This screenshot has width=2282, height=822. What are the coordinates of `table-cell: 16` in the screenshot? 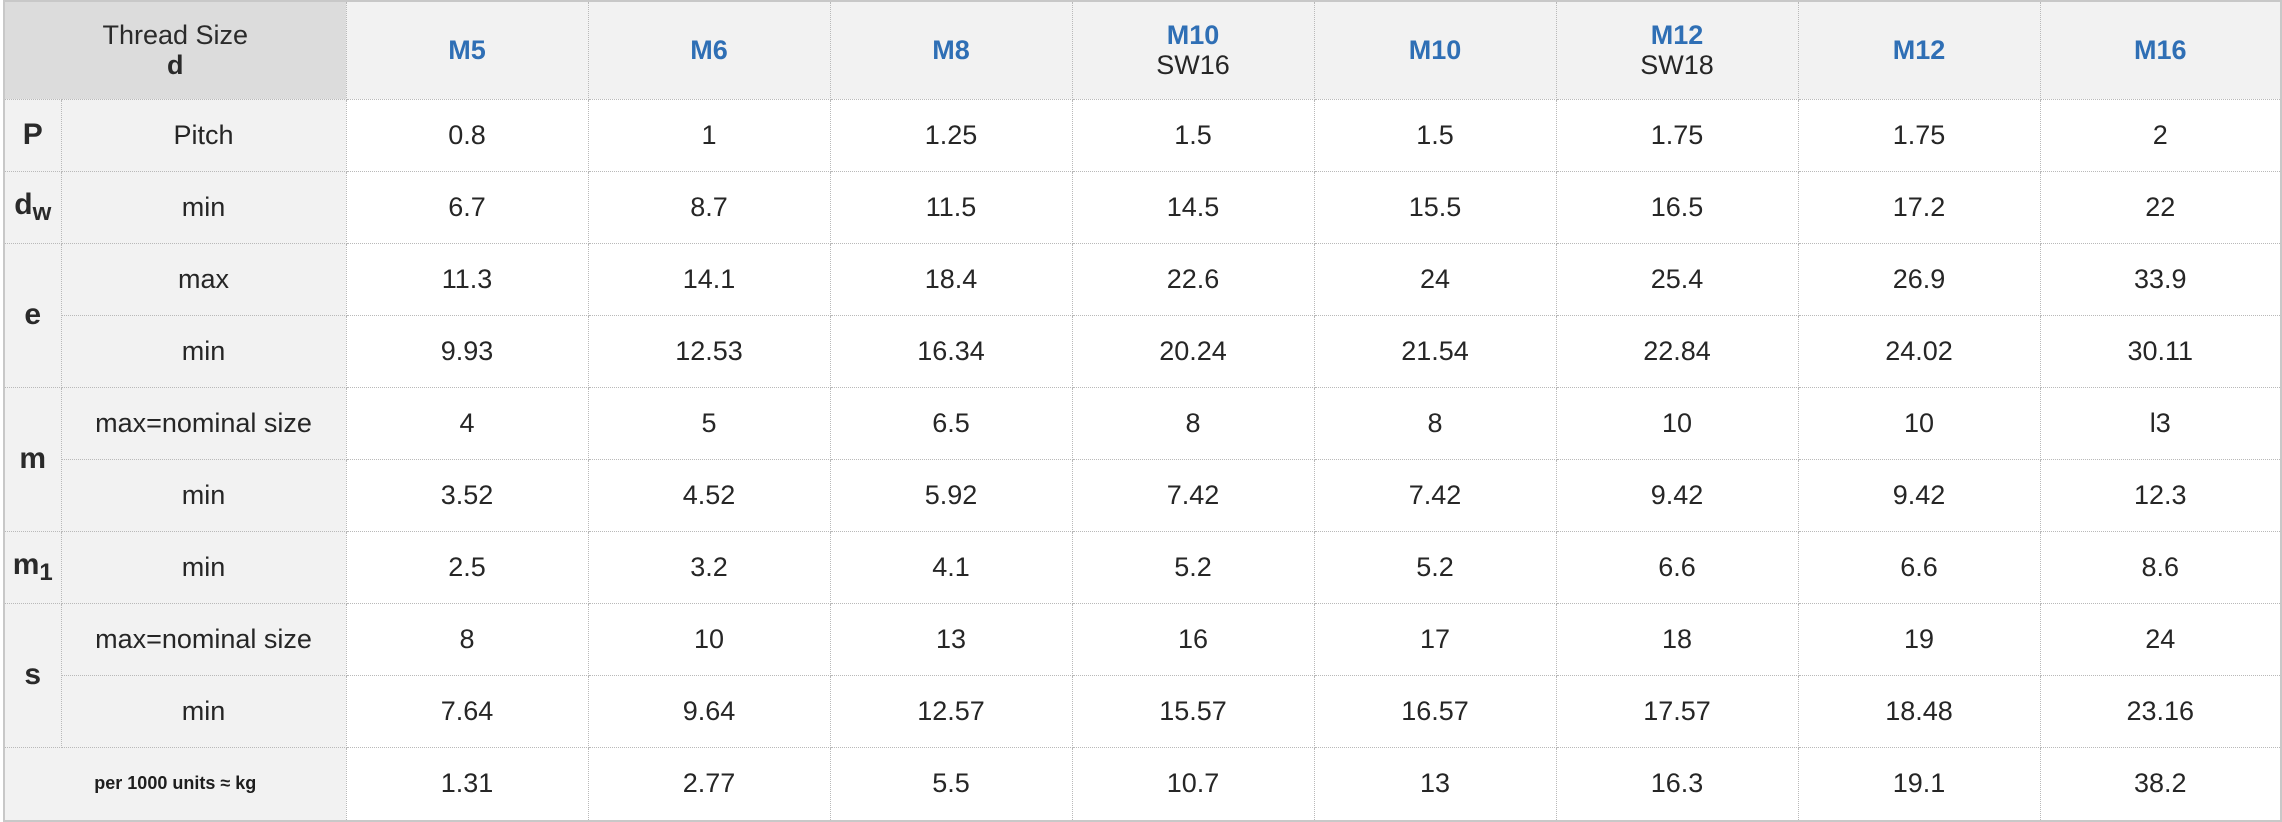 It's located at (1193, 639).